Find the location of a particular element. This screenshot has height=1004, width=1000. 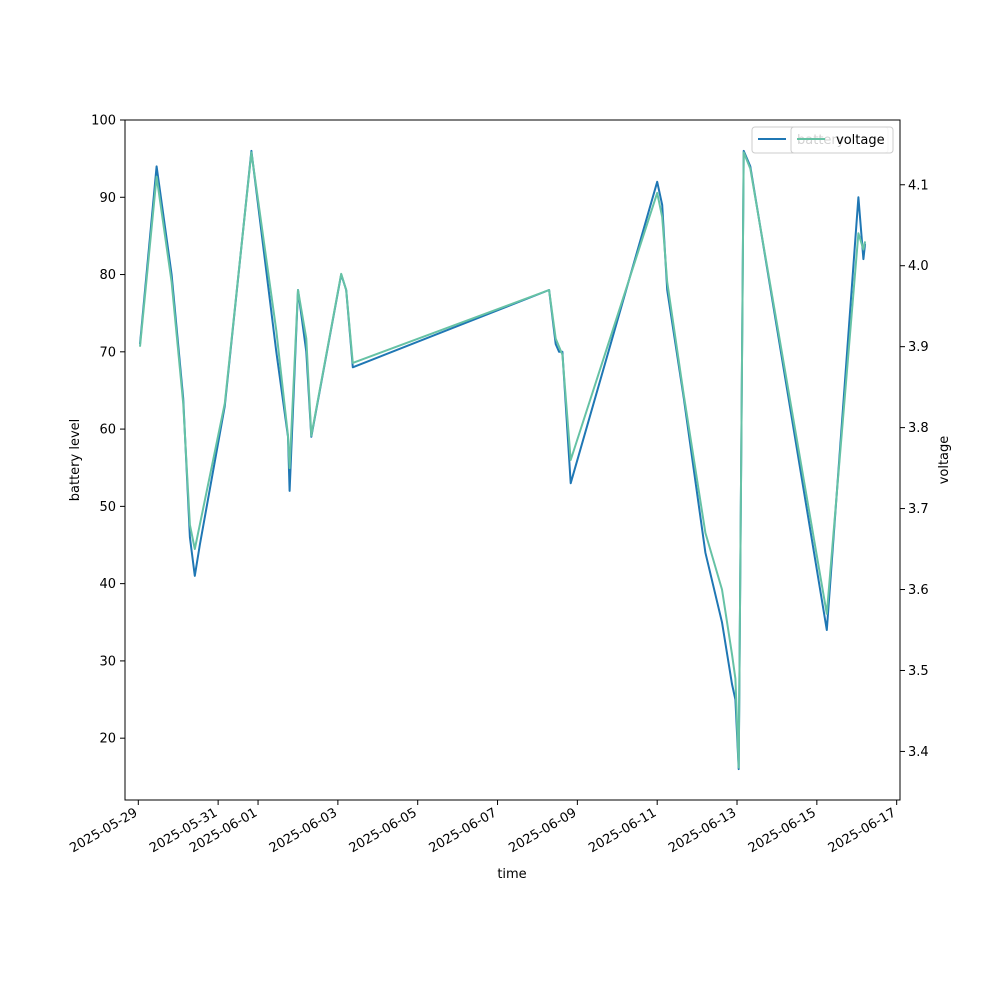

left-tick-label: 90 is located at coordinates (107, 198).